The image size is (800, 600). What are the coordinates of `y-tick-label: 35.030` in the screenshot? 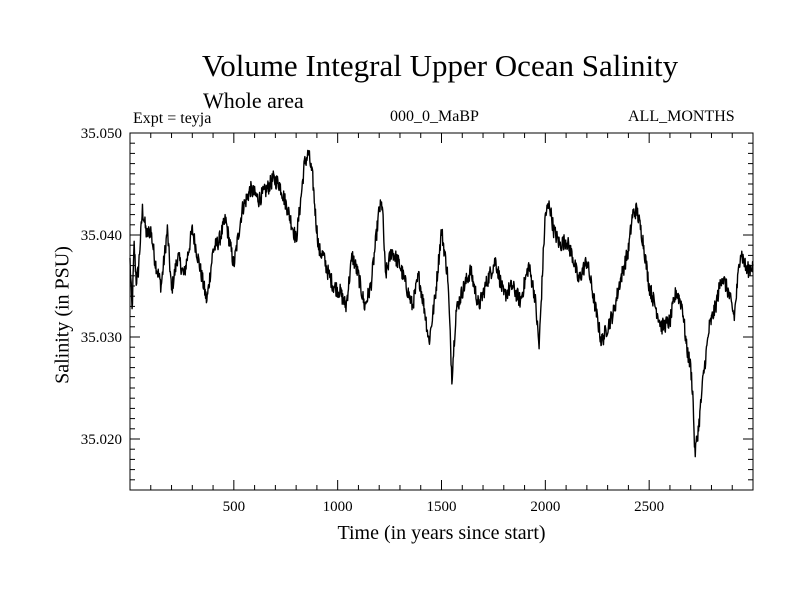 It's located at (101, 338).